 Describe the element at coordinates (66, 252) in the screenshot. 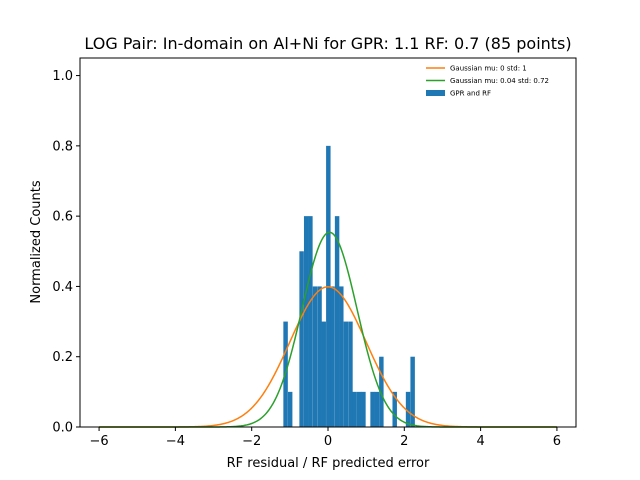

I see `y-axis: 0.0 0.2 0.4 0.6 0.8 1.0` at that location.